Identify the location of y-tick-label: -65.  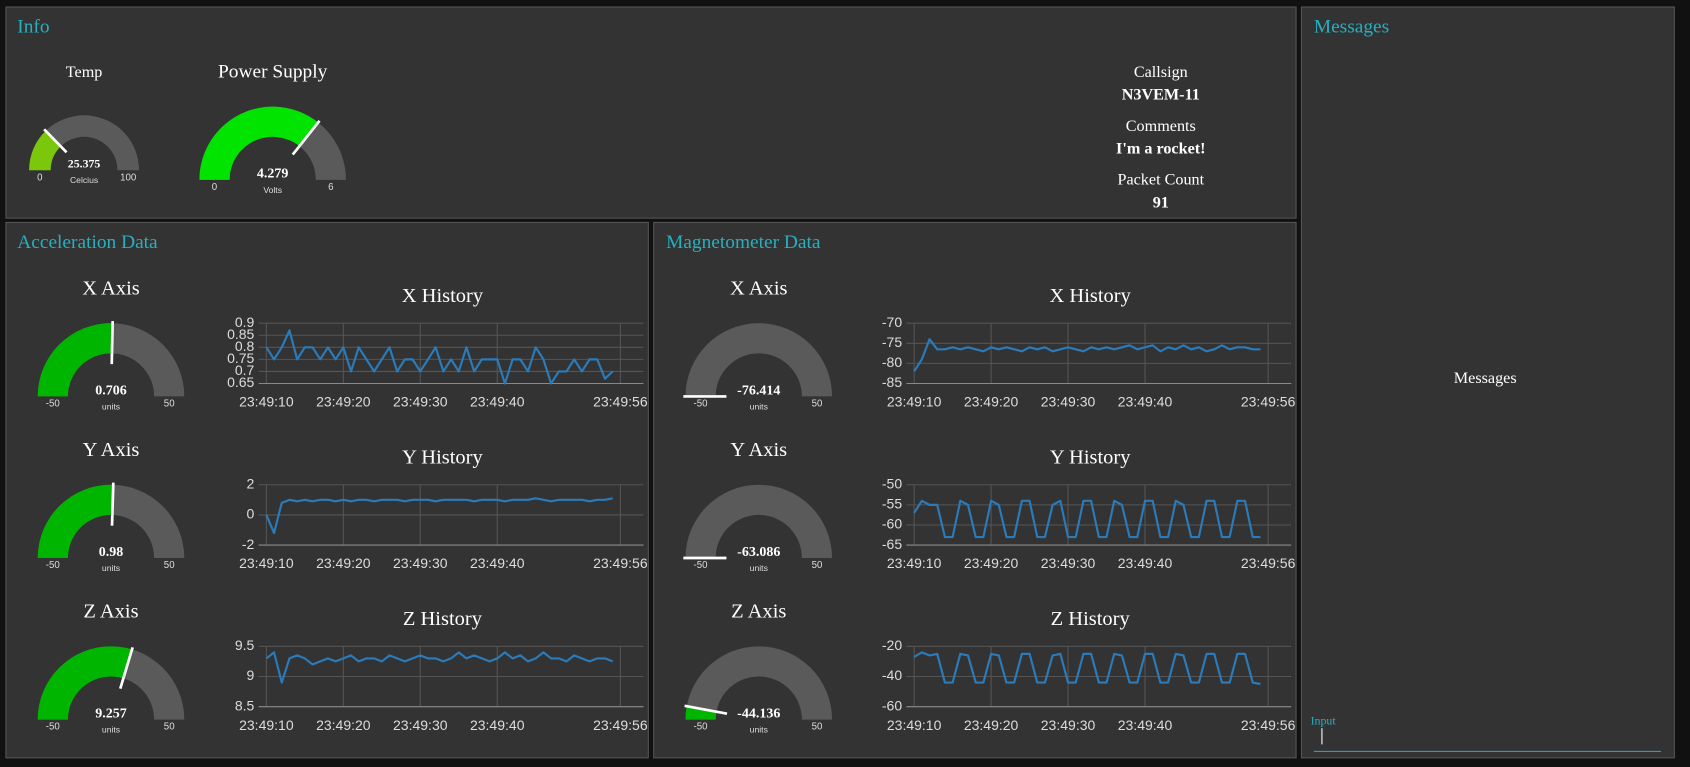
(892, 544).